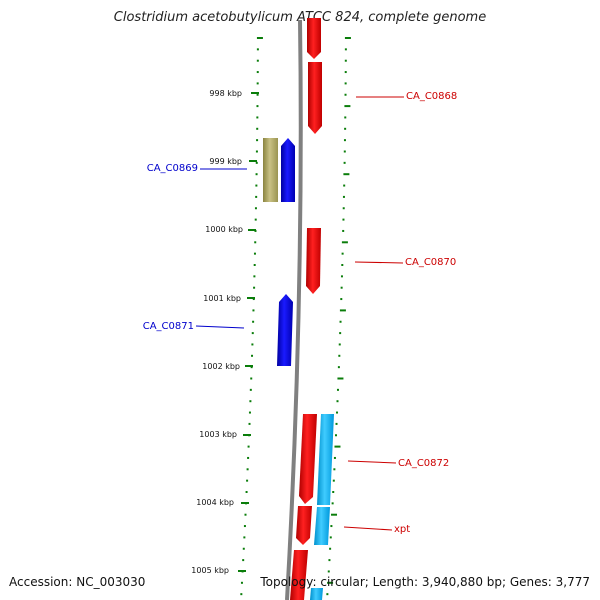 The image size is (600, 600). What do you see at coordinates (294, 309) in the screenshot?
I see `genome-backbone` at bounding box center [294, 309].